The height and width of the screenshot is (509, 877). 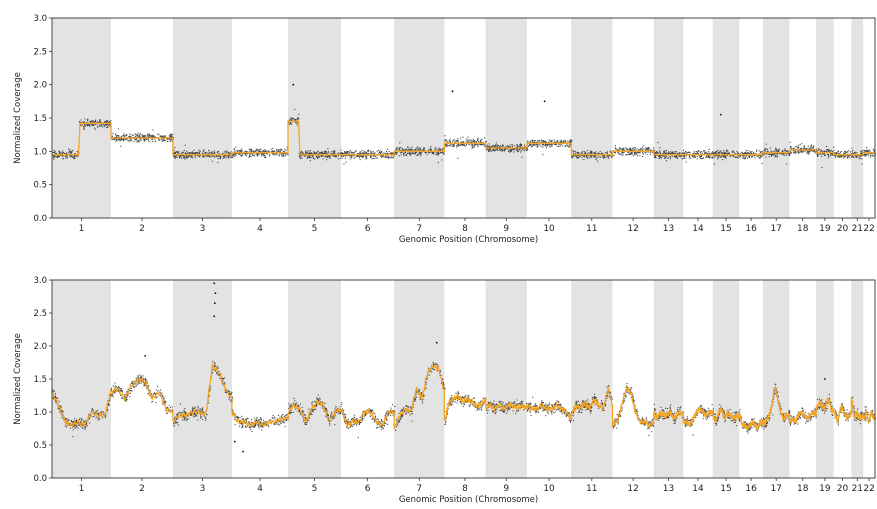 What do you see at coordinates (699, 155) in the screenshot?
I see `coverage-points-chr14` at bounding box center [699, 155].